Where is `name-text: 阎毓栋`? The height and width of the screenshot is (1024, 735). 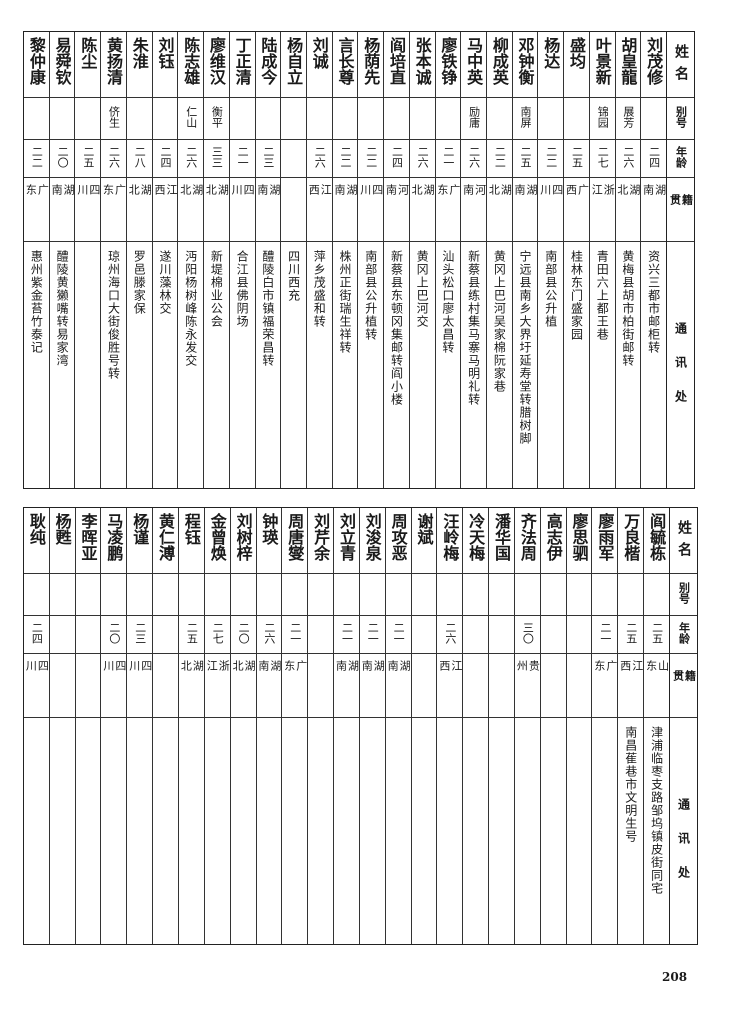 name-text: 阎毓栋 is located at coordinates (657, 537).